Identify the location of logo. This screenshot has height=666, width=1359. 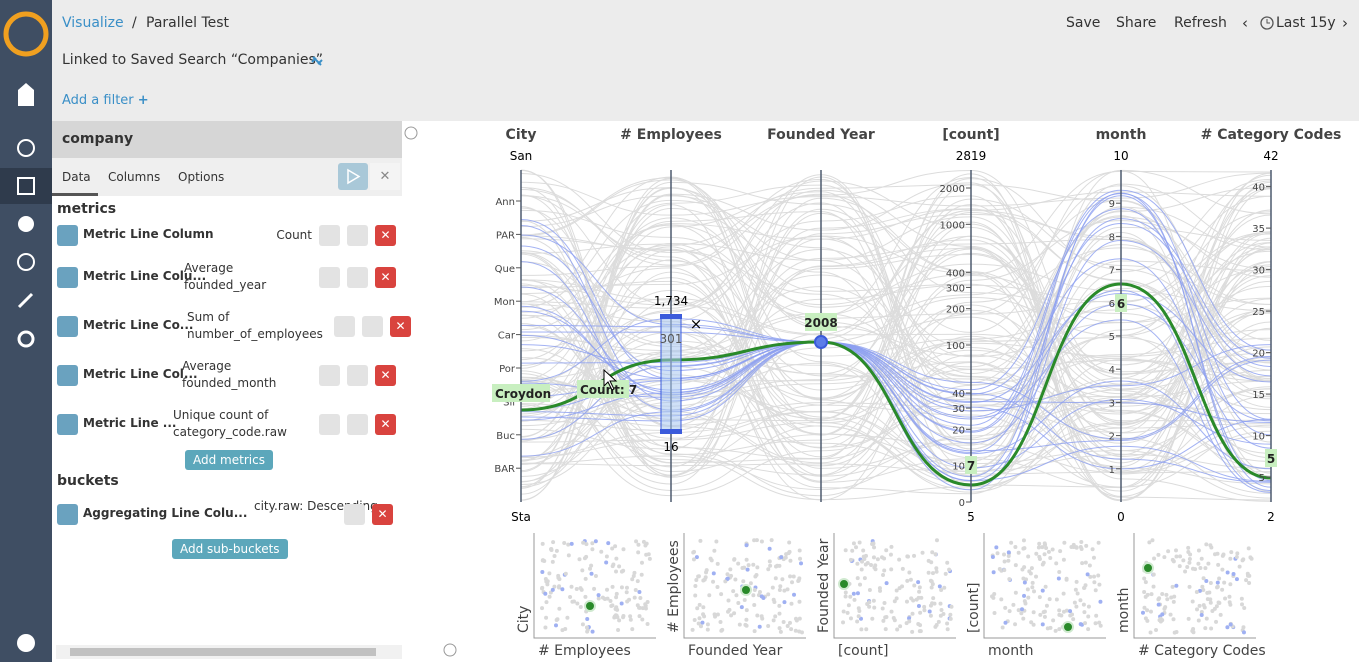
(26, 34).